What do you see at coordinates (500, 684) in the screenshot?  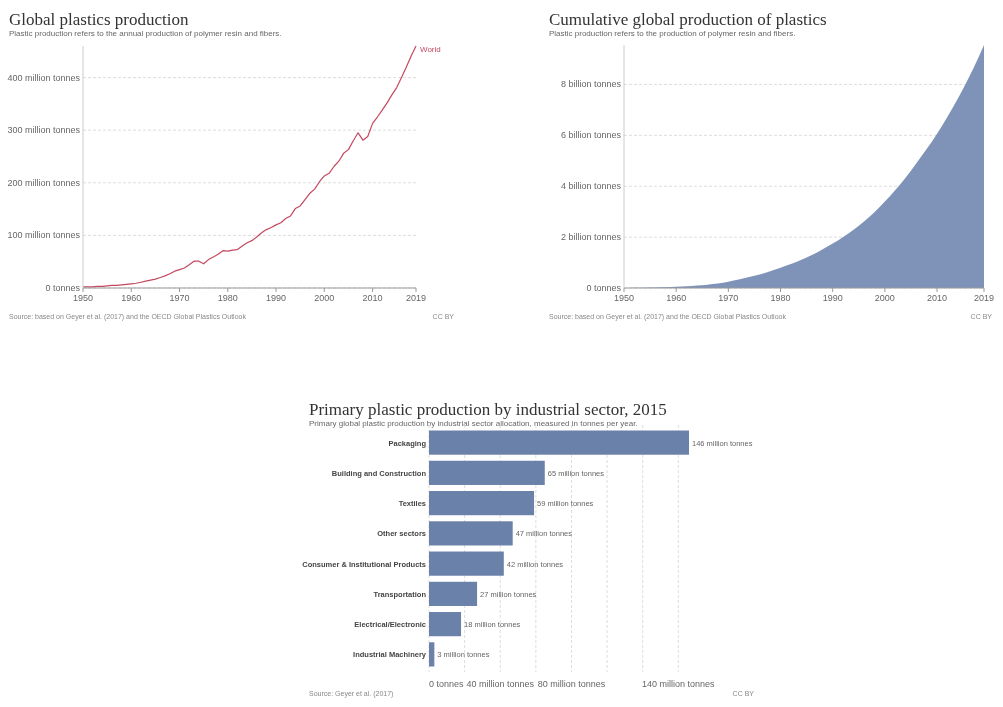 I see `x-tick-label: 40 million tonnes` at bounding box center [500, 684].